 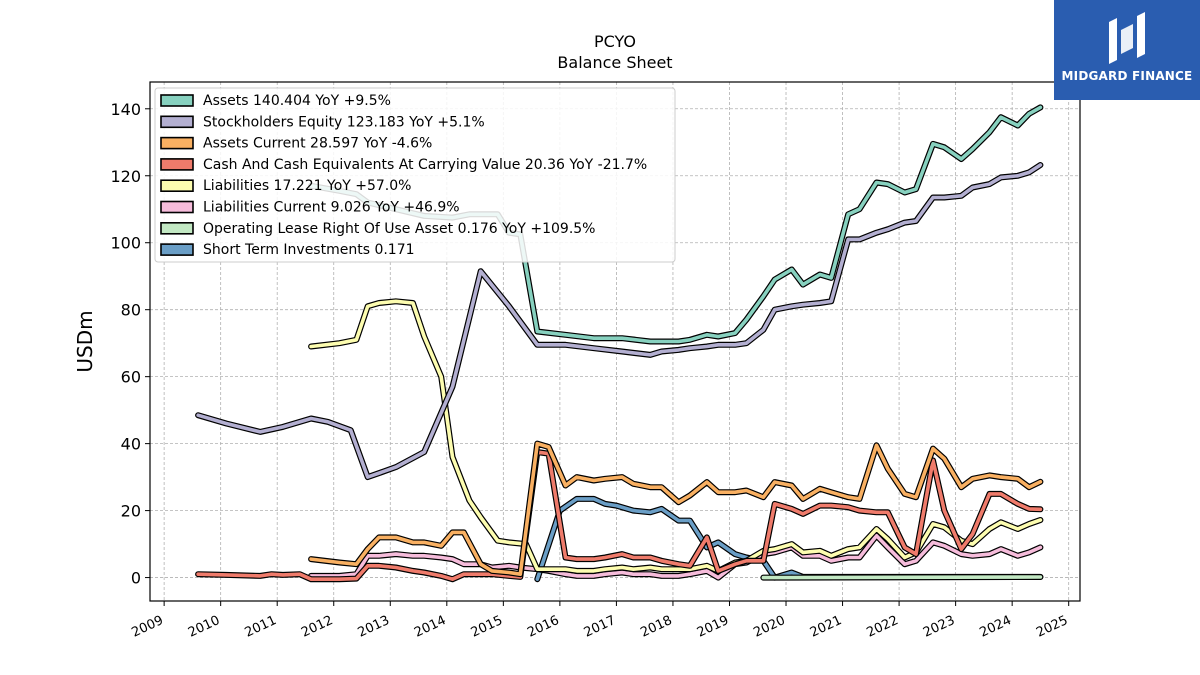 What do you see at coordinates (430, 627) in the screenshot?
I see `x-tick-label: 2014` at bounding box center [430, 627].